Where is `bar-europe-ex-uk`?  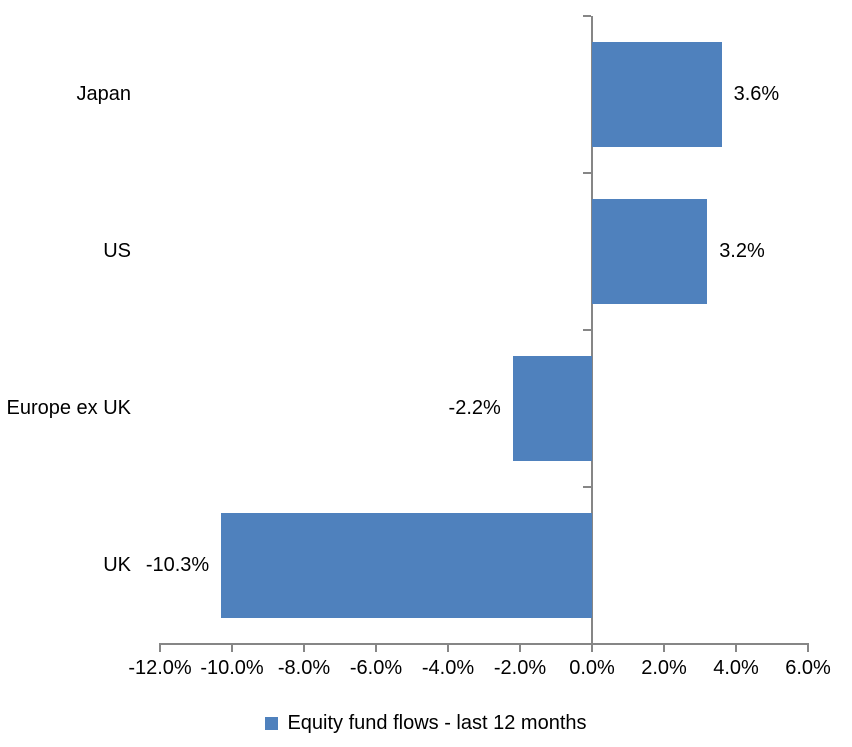 bar-europe-ex-uk is located at coordinates (552, 408).